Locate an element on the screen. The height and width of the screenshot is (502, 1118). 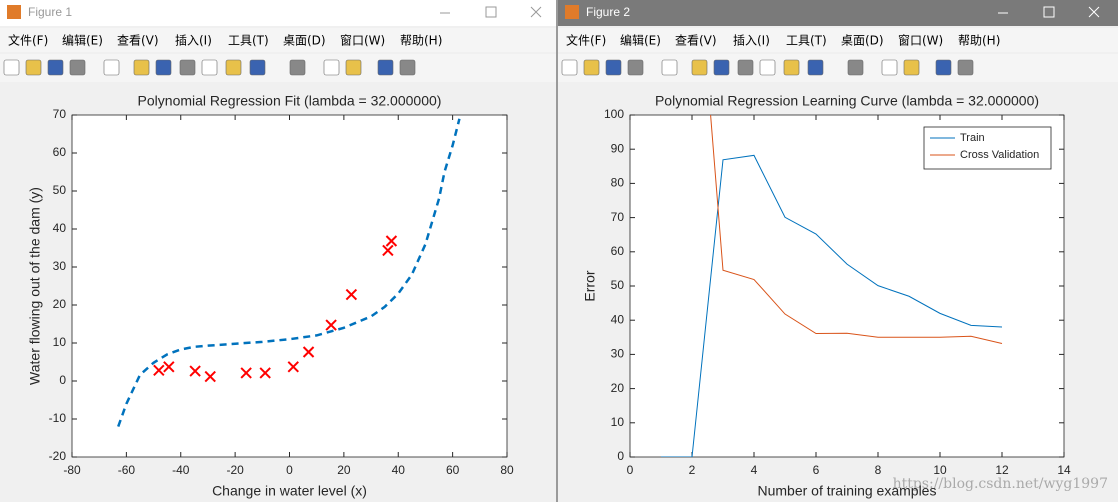
x-tick-label: 14 is located at coordinates (1064, 470).